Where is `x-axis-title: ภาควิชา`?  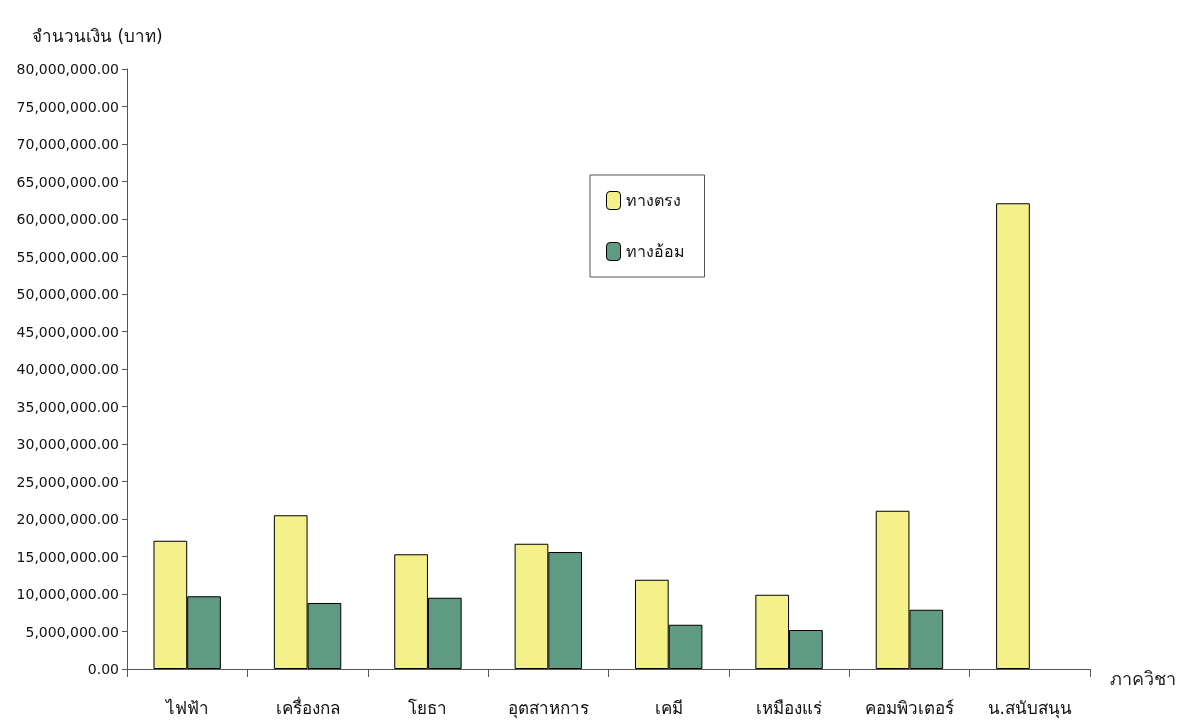 x-axis-title: ภาควิชา is located at coordinates (1143, 678).